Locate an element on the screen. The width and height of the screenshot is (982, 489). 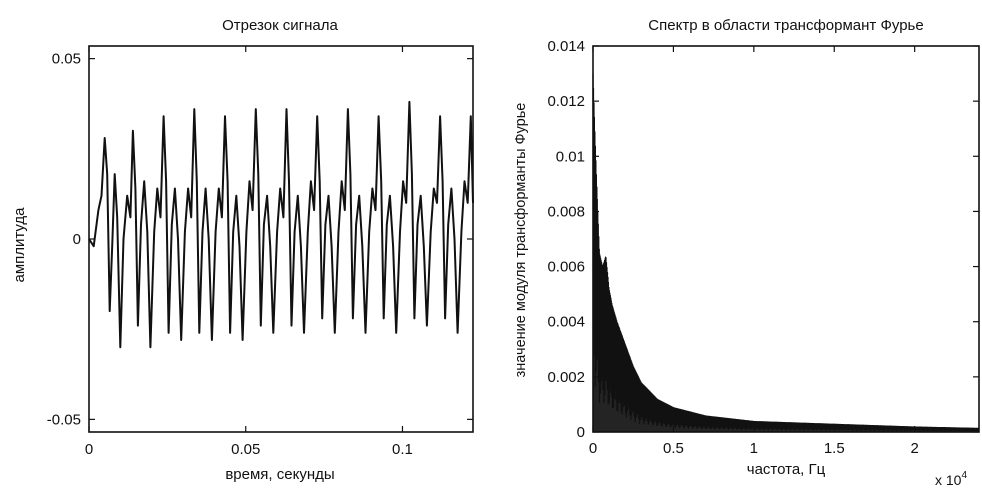
spectrum-y-tick-label: 0.002 is located at coordinates (566, 377).